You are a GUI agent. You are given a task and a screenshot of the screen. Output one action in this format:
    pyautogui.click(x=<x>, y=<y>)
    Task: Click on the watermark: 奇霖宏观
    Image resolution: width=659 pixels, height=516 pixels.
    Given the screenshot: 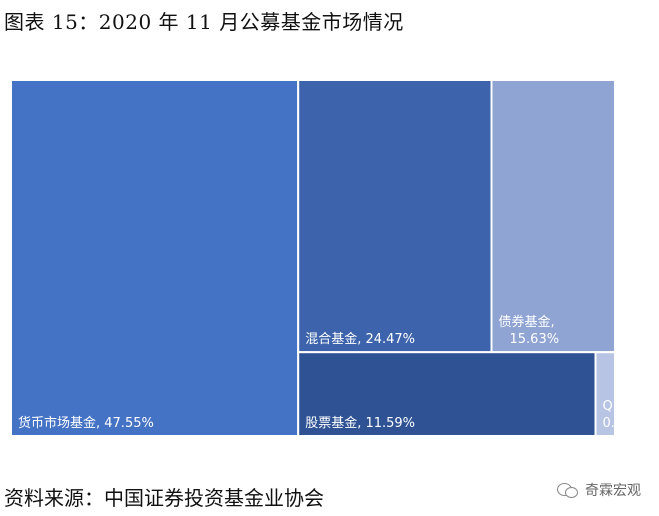 What is the action you would take?
    pyautogui.click(x=599, y=490)
    